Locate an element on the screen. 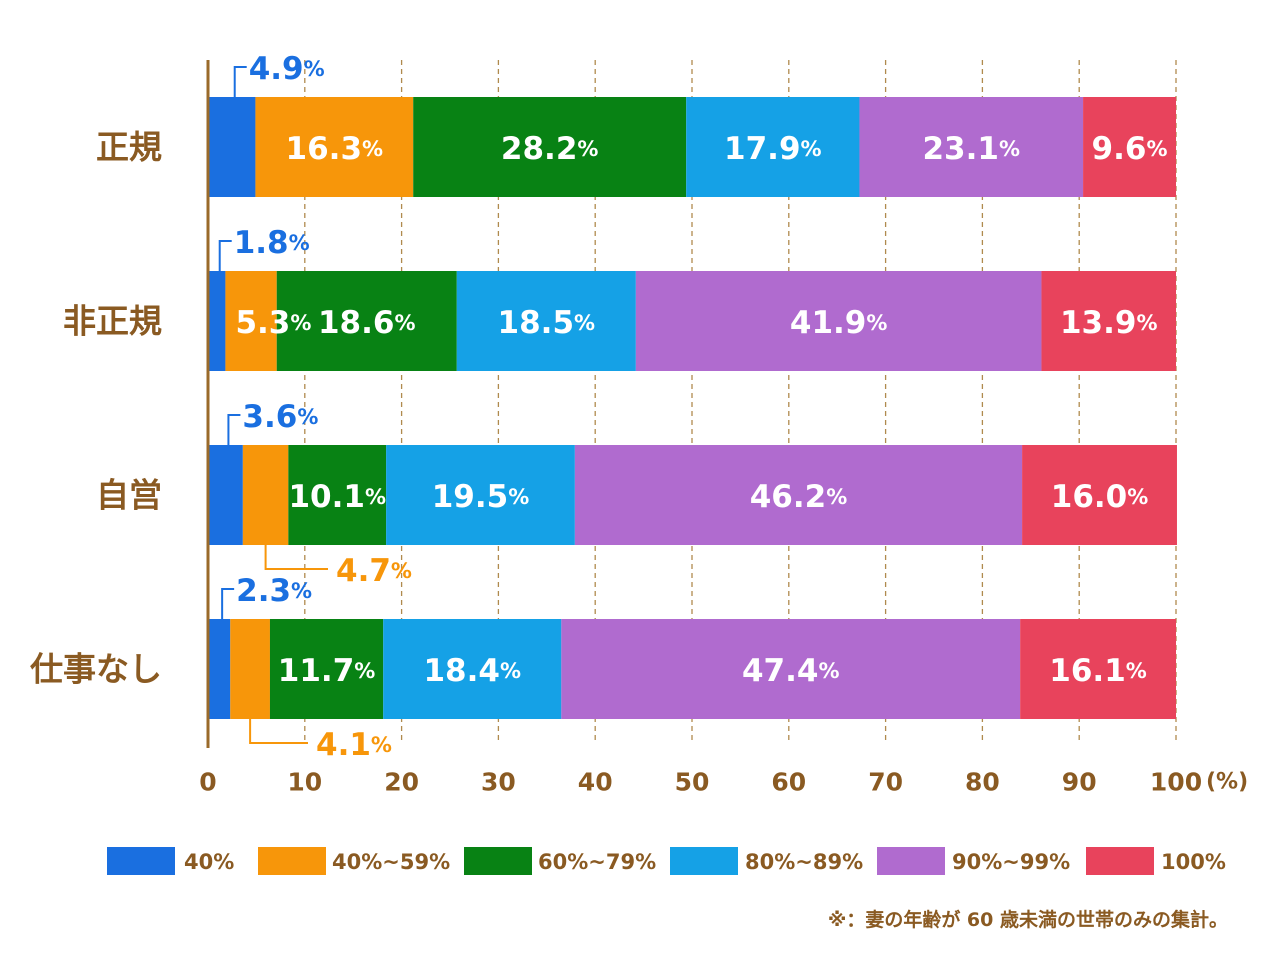 This screenshot has height=978, width=1280. data-label: 47.4% is located at coordinates (791, 671).